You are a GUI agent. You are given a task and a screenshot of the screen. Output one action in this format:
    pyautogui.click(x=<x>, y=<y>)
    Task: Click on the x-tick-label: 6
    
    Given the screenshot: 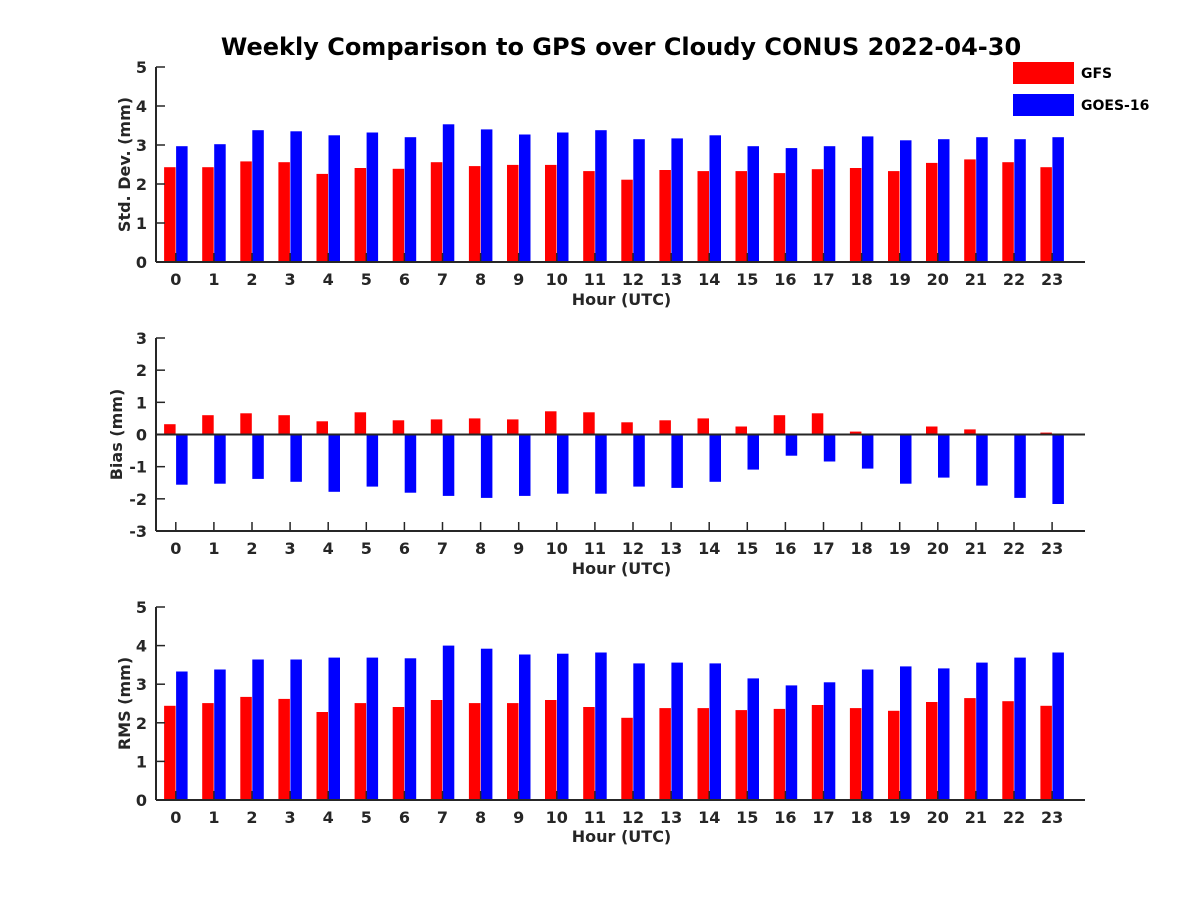 What is the action you would take?
    pyautogui.click(x=404, y=279)
    